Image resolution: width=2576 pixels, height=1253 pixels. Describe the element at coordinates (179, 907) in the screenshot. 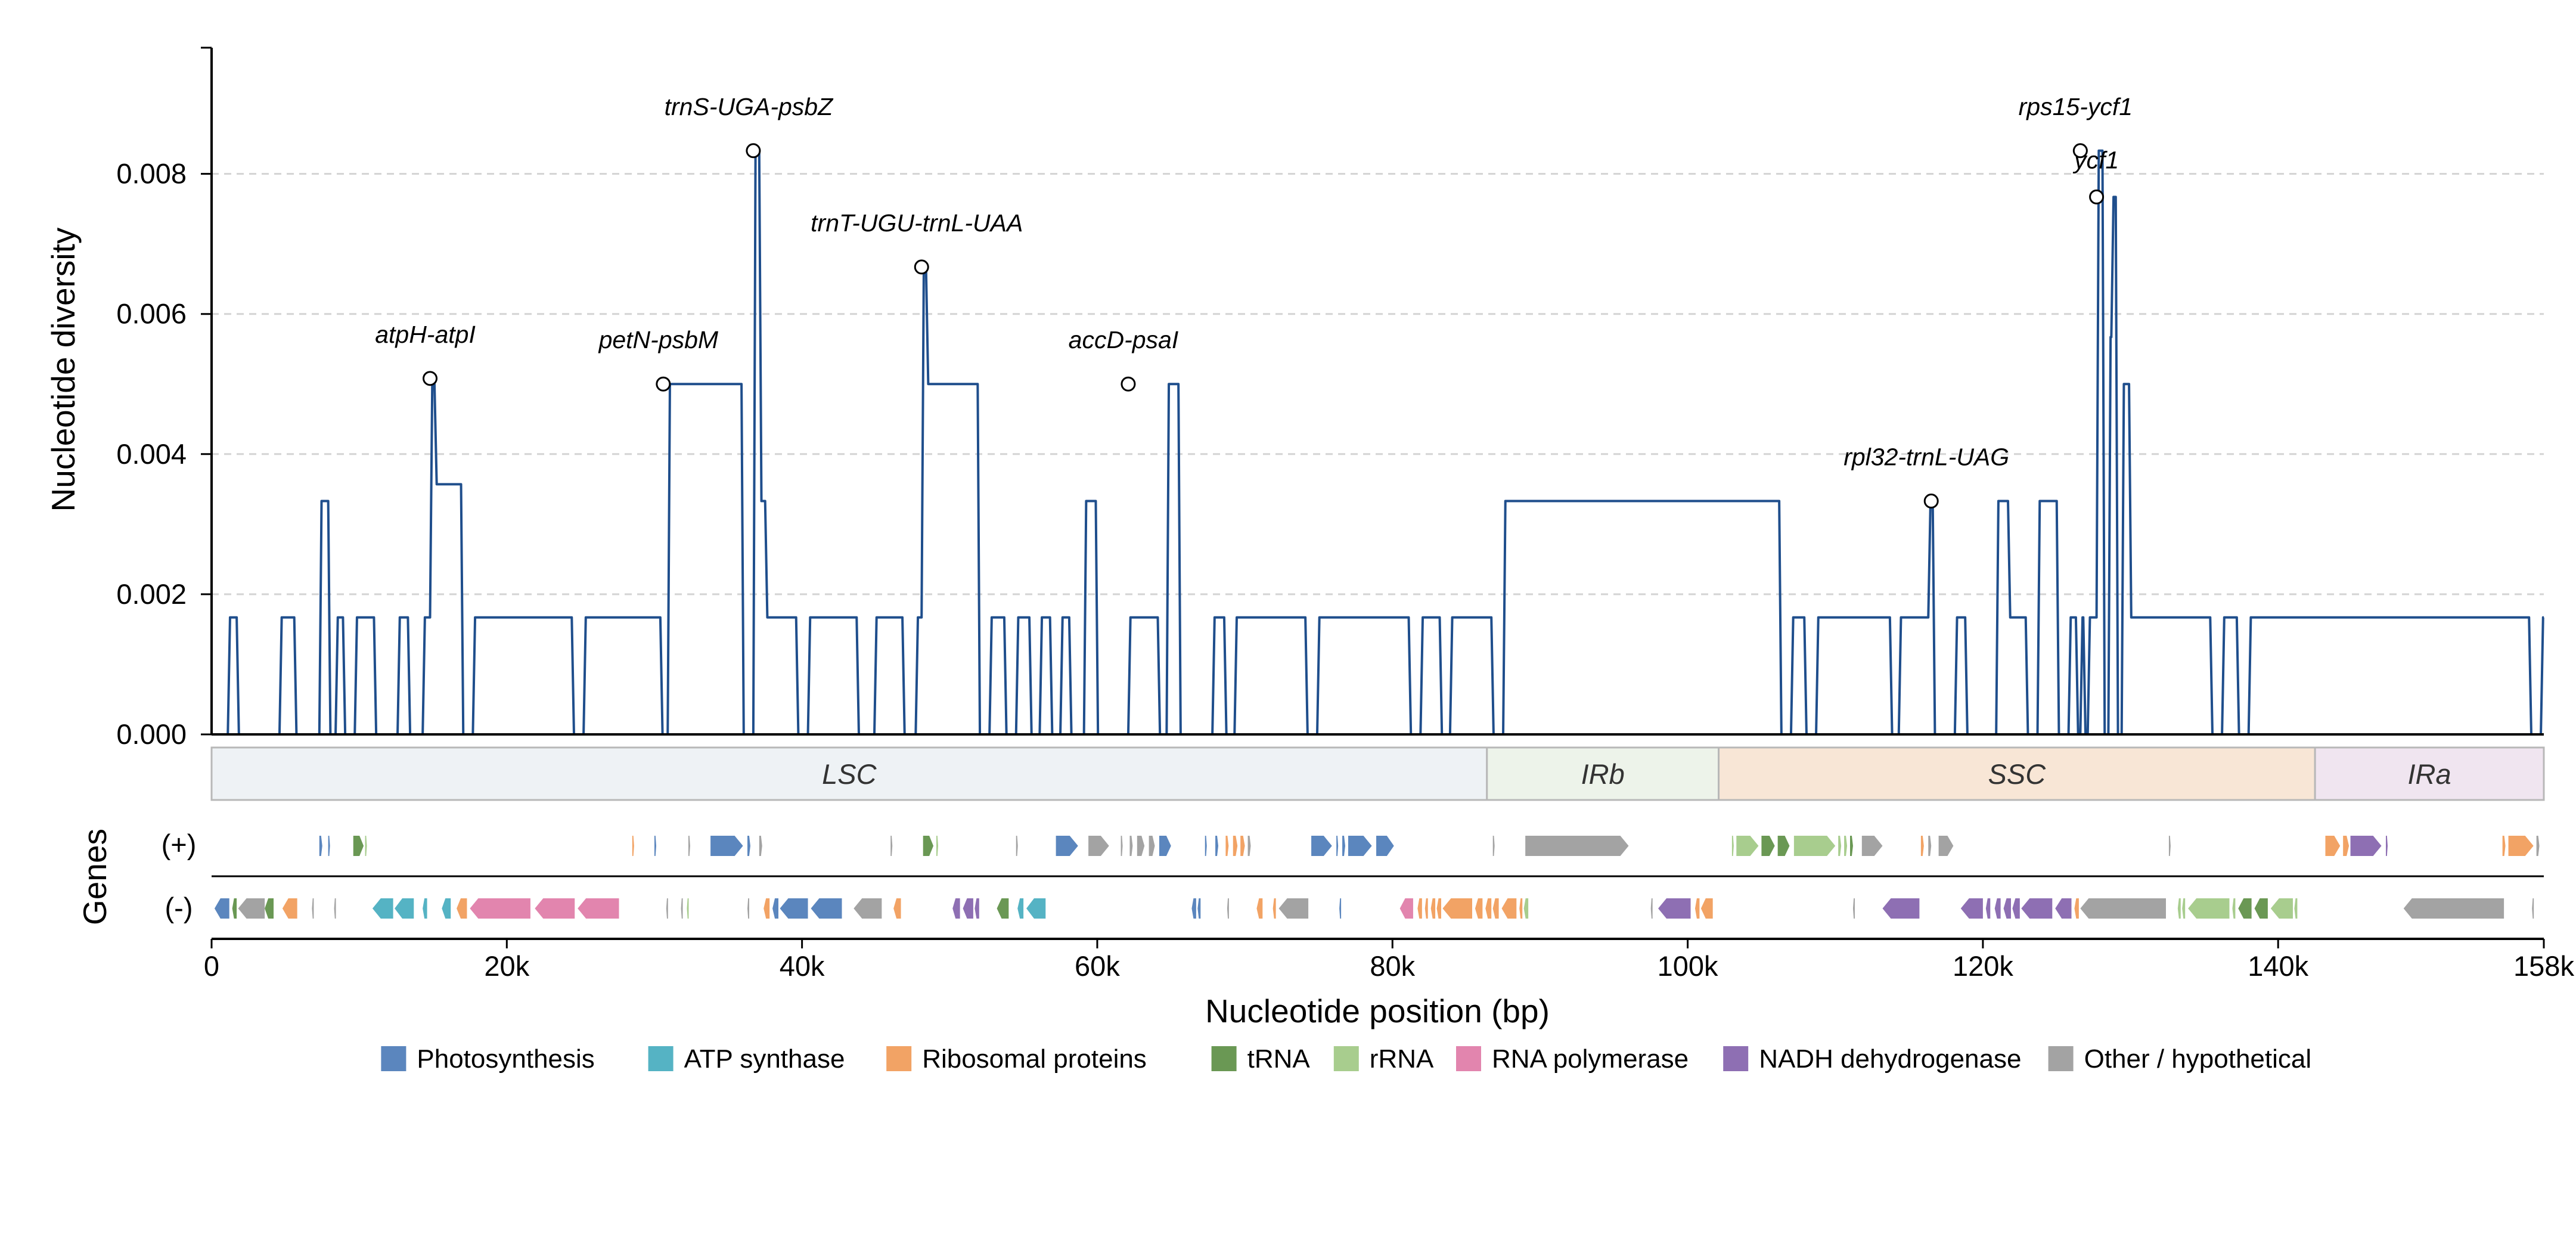

I see `minus-strand-label: (-)` at that location.